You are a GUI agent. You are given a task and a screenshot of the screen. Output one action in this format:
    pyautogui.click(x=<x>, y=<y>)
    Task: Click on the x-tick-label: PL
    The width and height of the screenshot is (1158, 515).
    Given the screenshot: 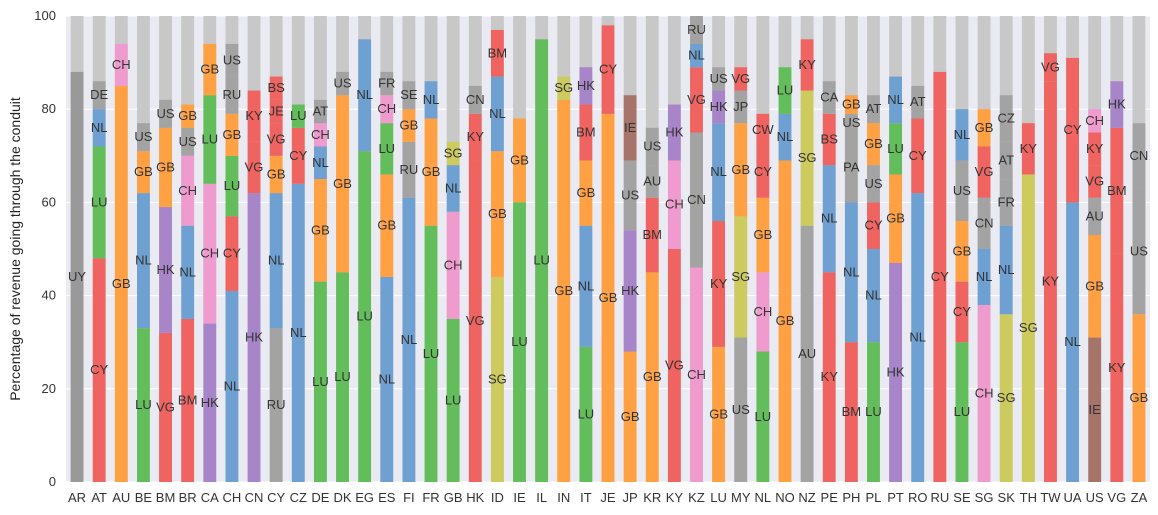 What is the action you would take?
    pyautogui.click(x=874, y=497)
    